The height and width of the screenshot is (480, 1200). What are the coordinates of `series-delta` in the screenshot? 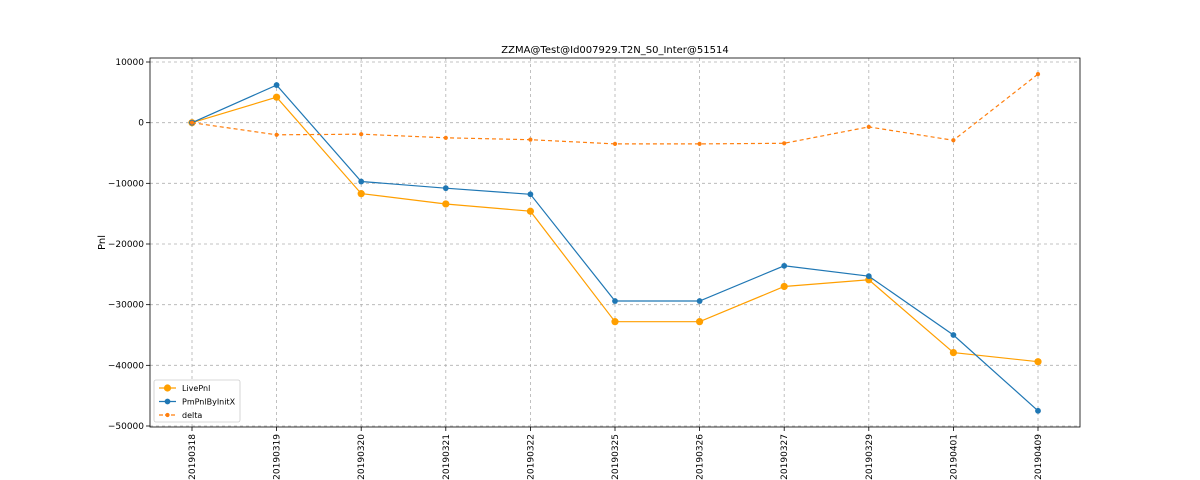 It's located at (615, 109).